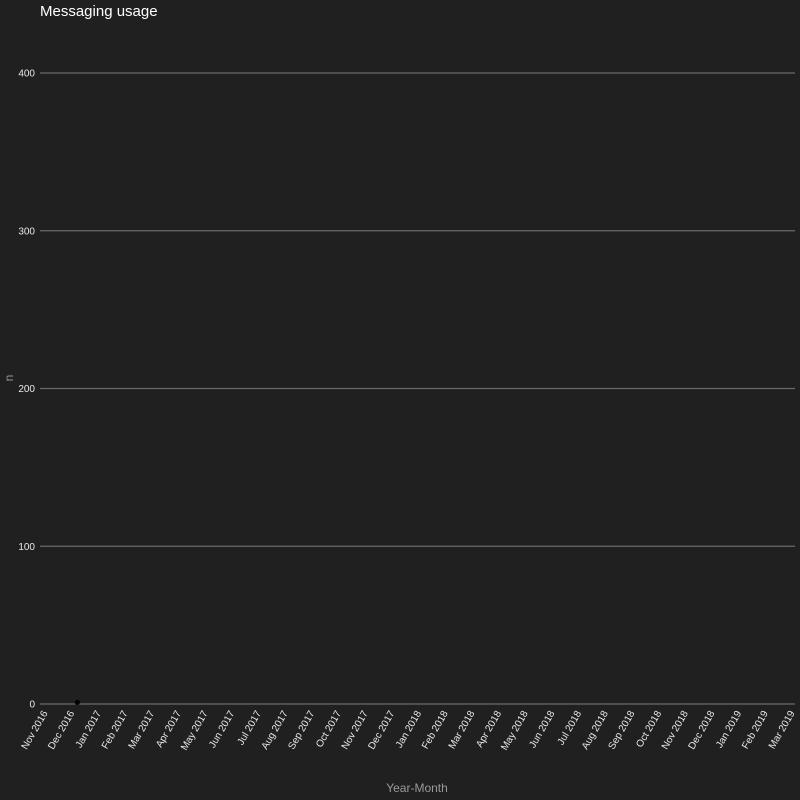 The image size is (800, 800). What do you see at coordinates (329, 729) in the screenshot?
I see `x-tick-label: Oct 2017` at bounding box center [329, 729].